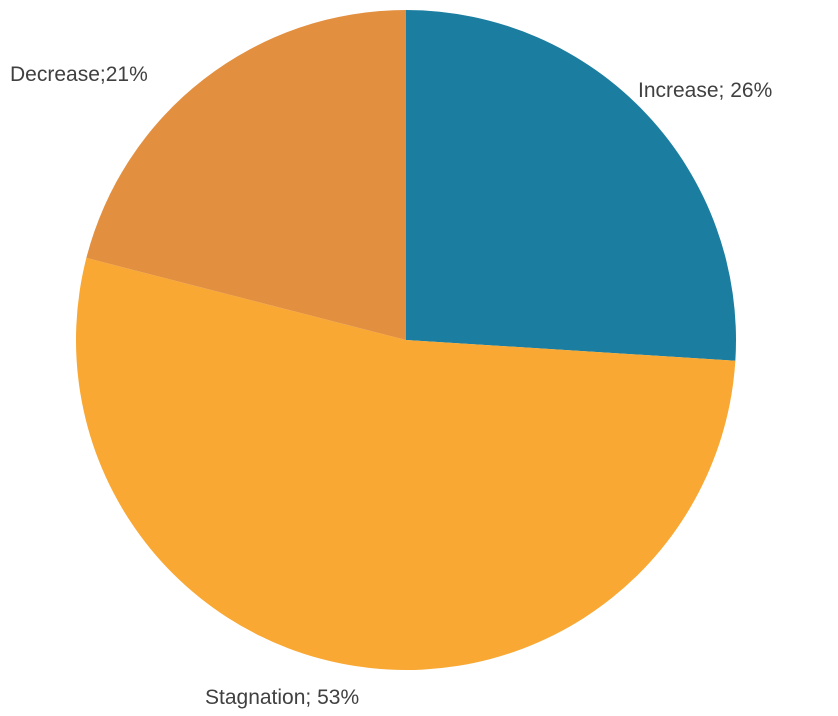  I want to click on slice-label-stagnation: Stagnation; 53%, so click(282, 697).